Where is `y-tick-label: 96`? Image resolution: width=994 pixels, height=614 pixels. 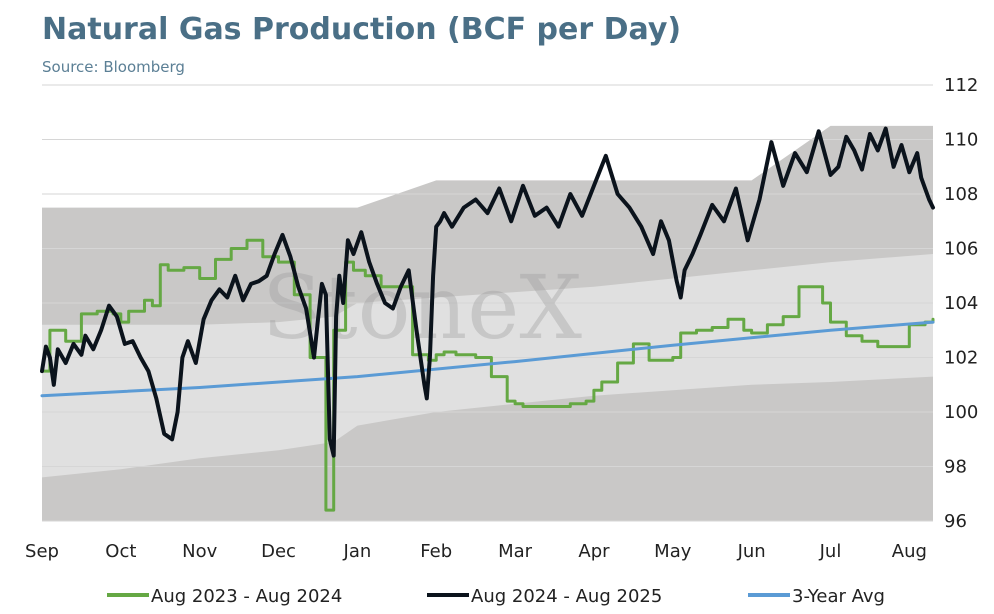
y-tick-label: 96 is located at coordinates (955, 521).